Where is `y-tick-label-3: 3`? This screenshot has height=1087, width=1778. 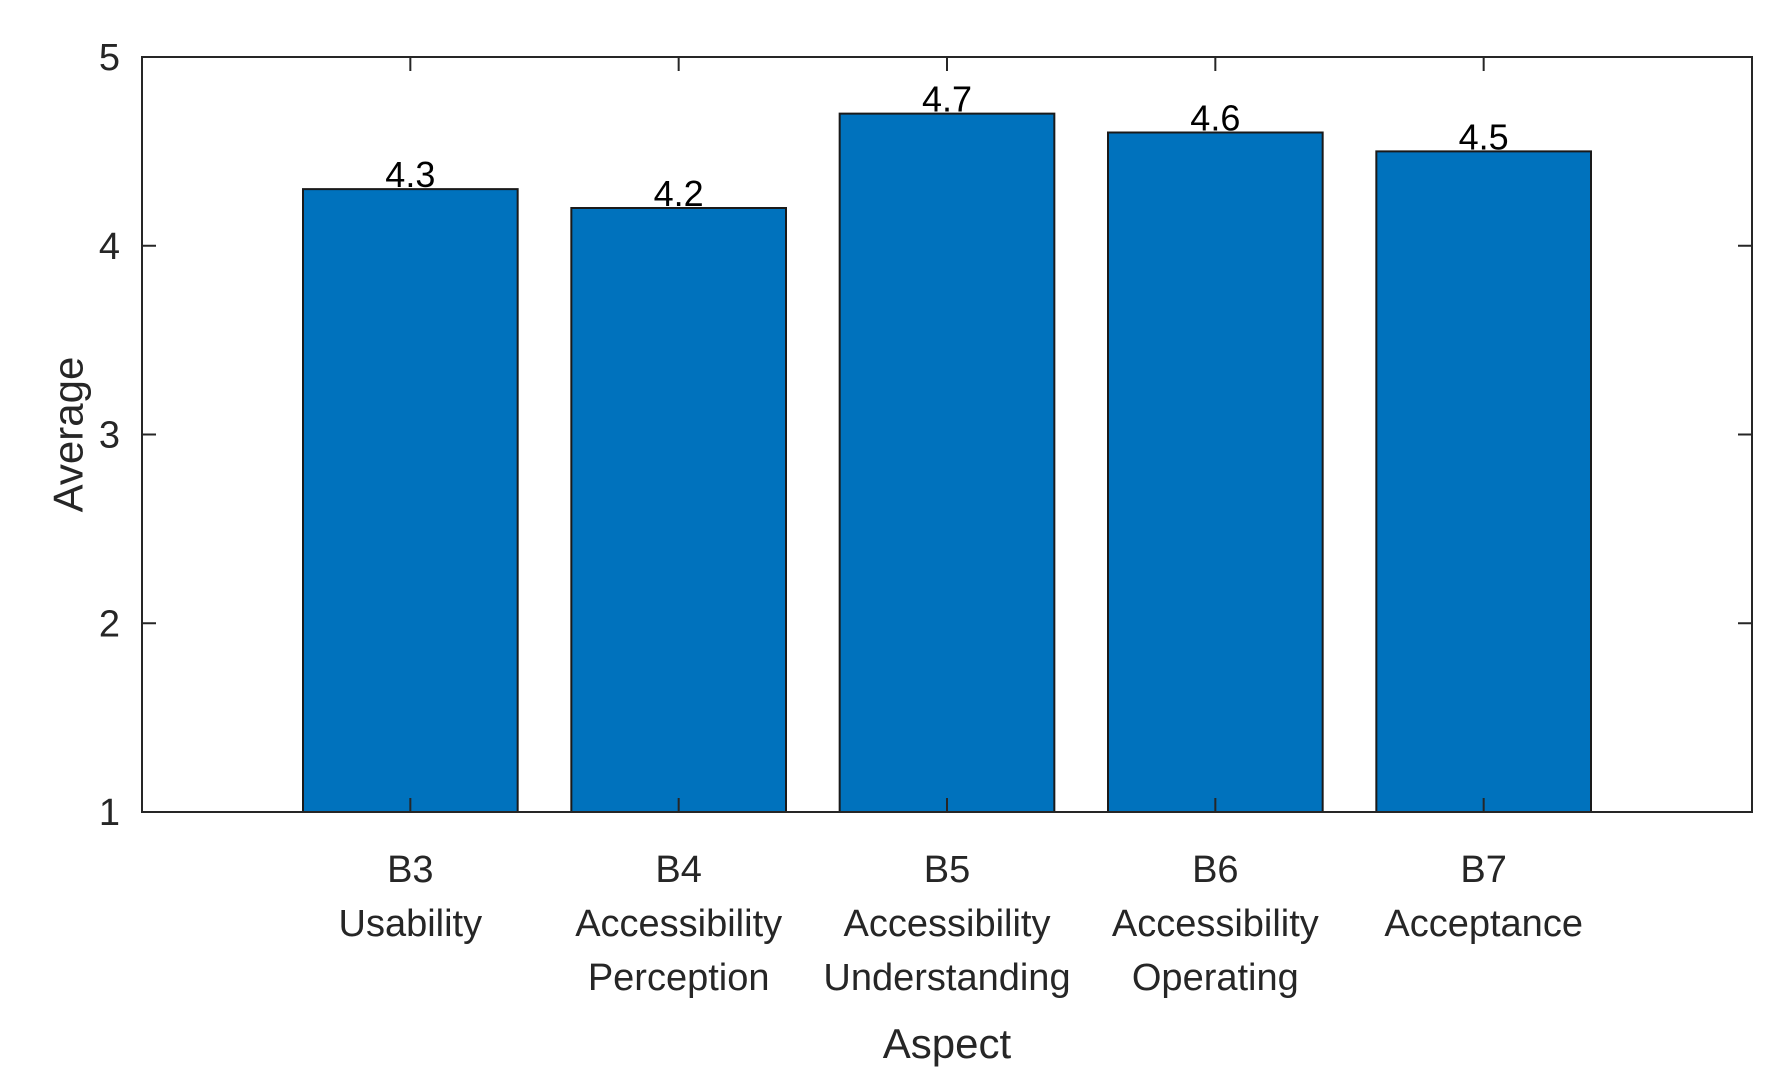
y-tick-label-3: 3 is located at coordinates (109, 436).